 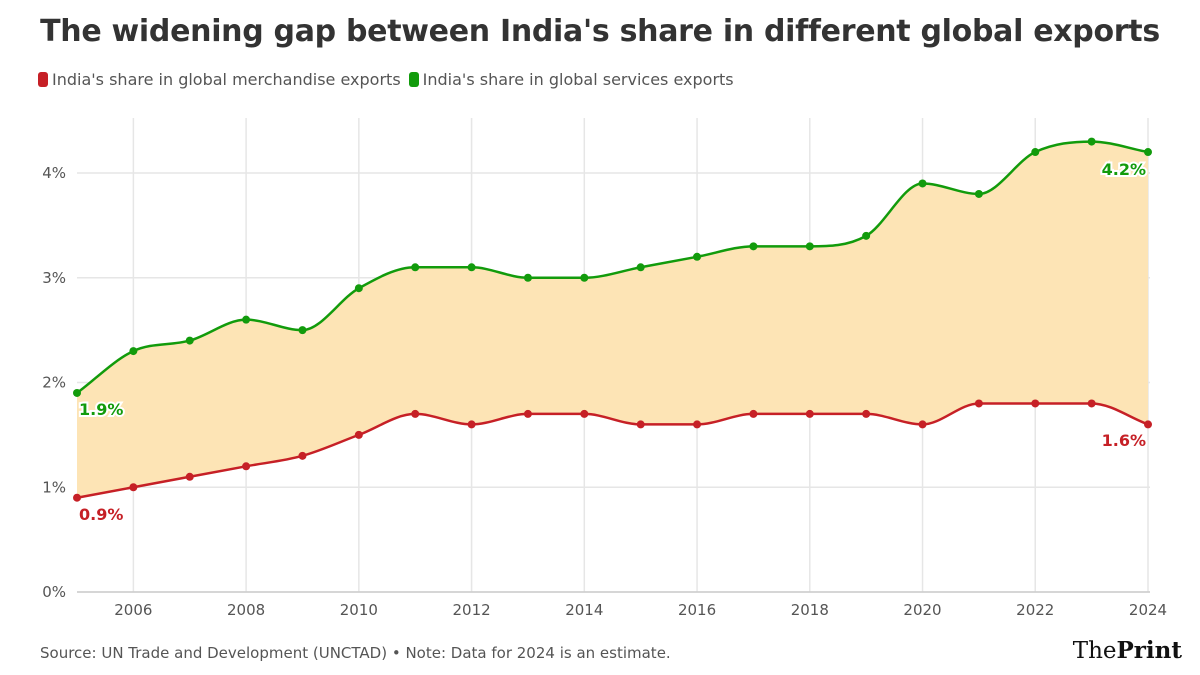 What do you see at coordinates (133, 610) in the screenshot?
I see `x-tick-label: 2006` at bounding box center [133, 610].